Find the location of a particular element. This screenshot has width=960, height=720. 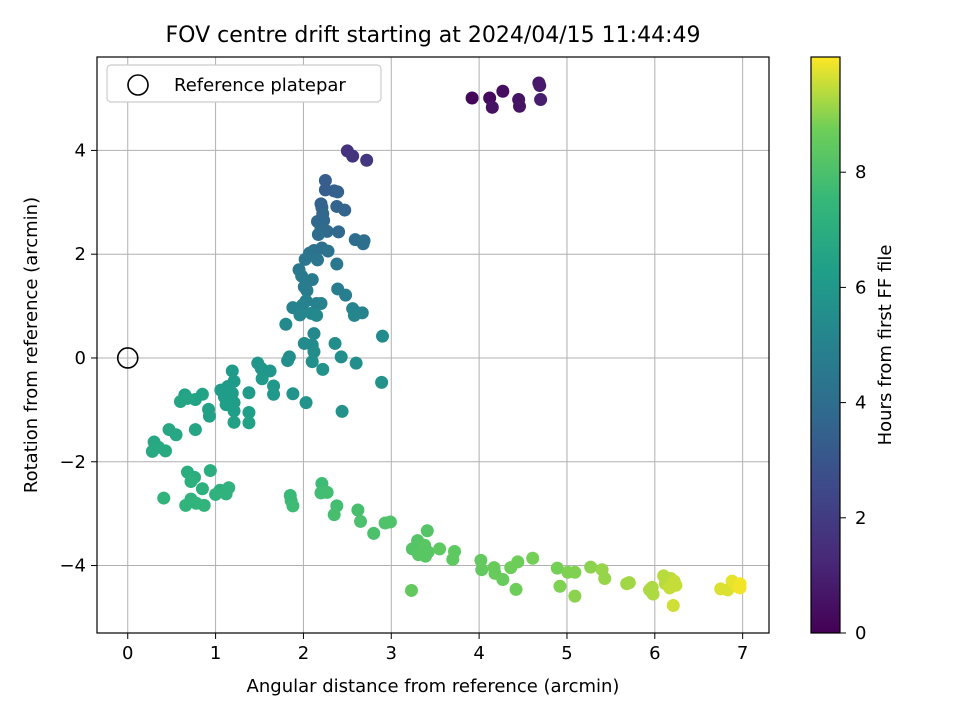

reference-point-icon is located at coordinates (127, 358).